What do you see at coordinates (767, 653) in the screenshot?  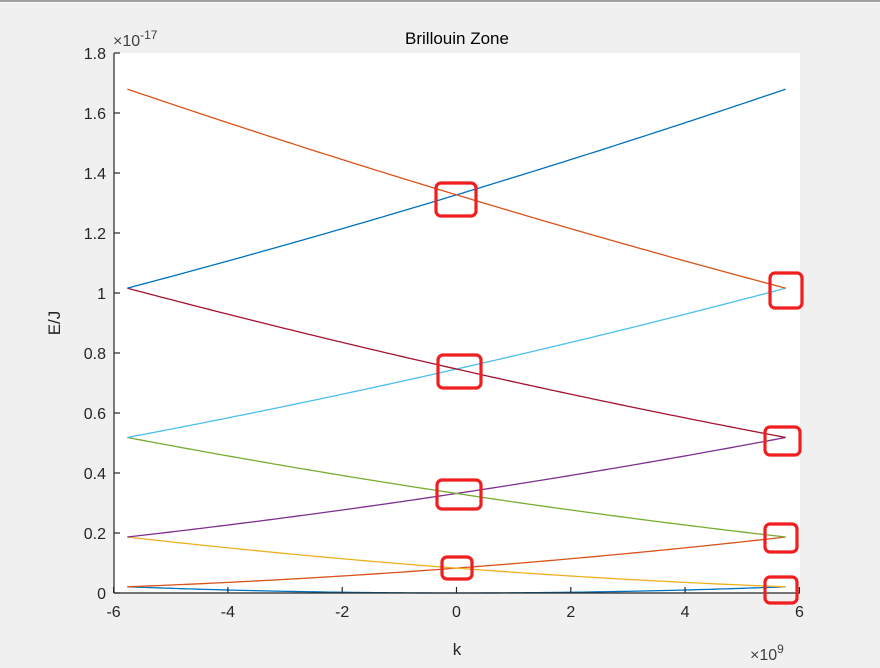 I see `x-exponent-label: ×10⁹` at bounding box center [767, 653].